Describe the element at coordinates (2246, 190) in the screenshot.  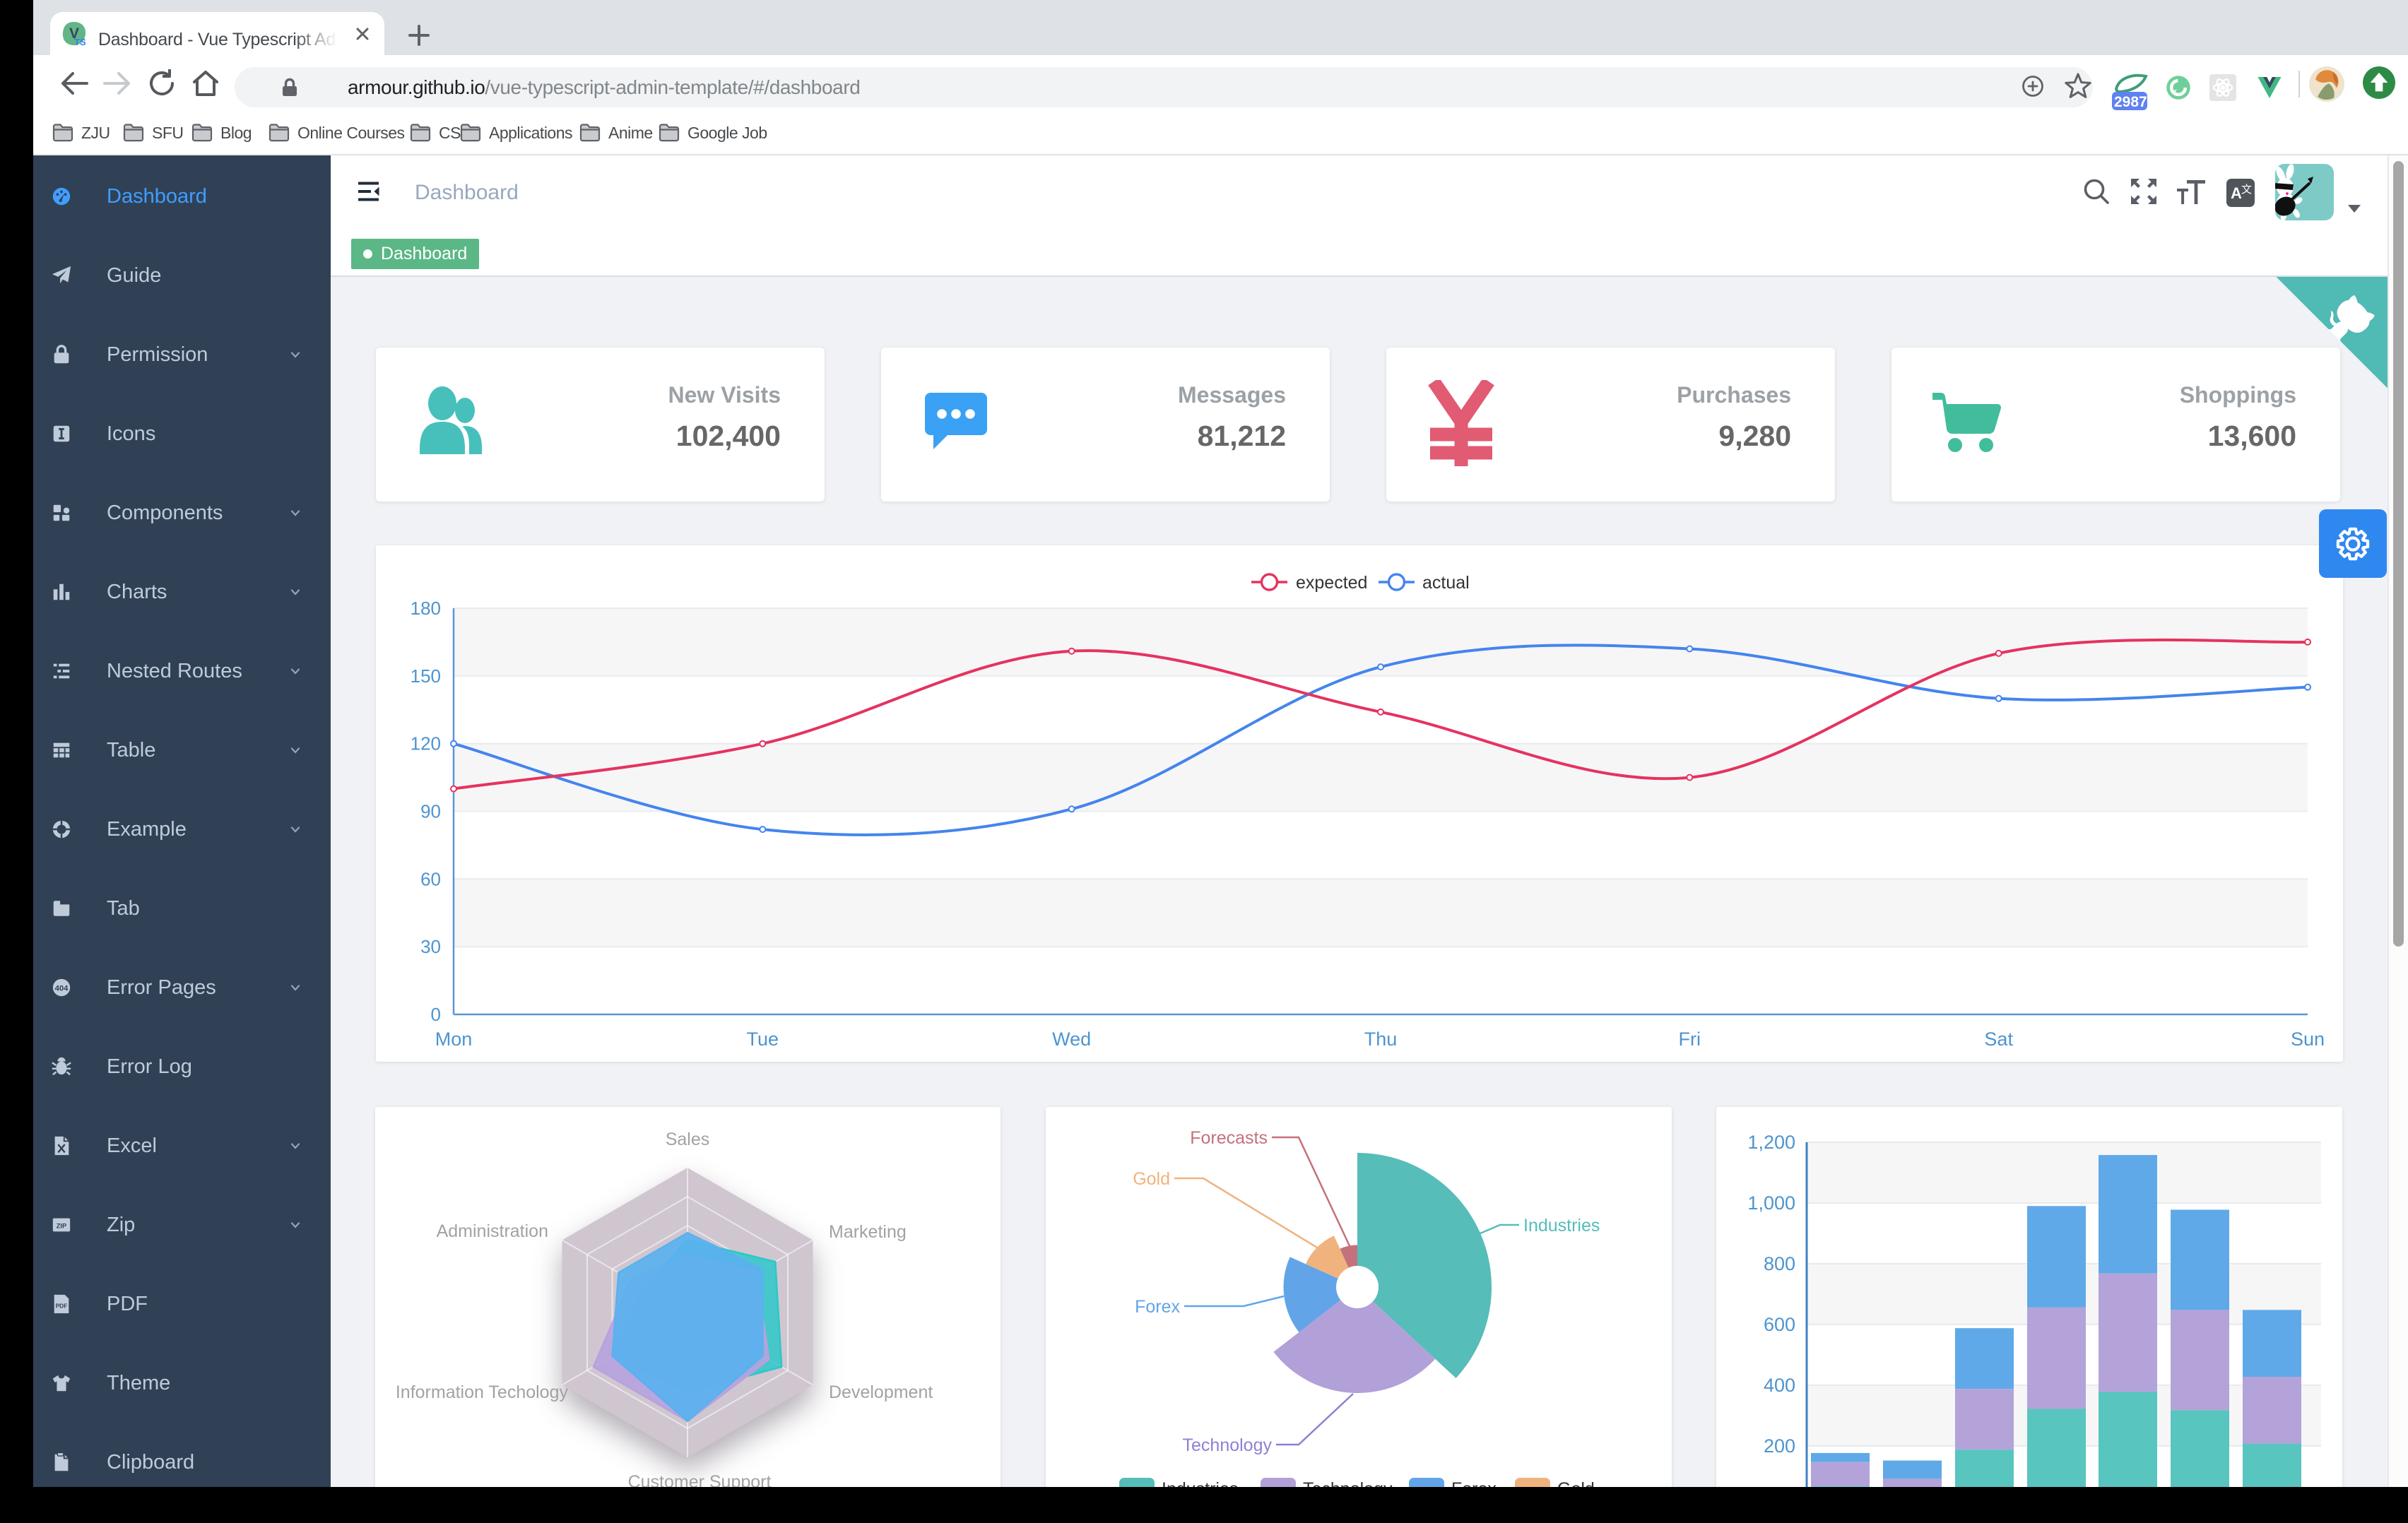
I see `svg-text: 文` at that location.